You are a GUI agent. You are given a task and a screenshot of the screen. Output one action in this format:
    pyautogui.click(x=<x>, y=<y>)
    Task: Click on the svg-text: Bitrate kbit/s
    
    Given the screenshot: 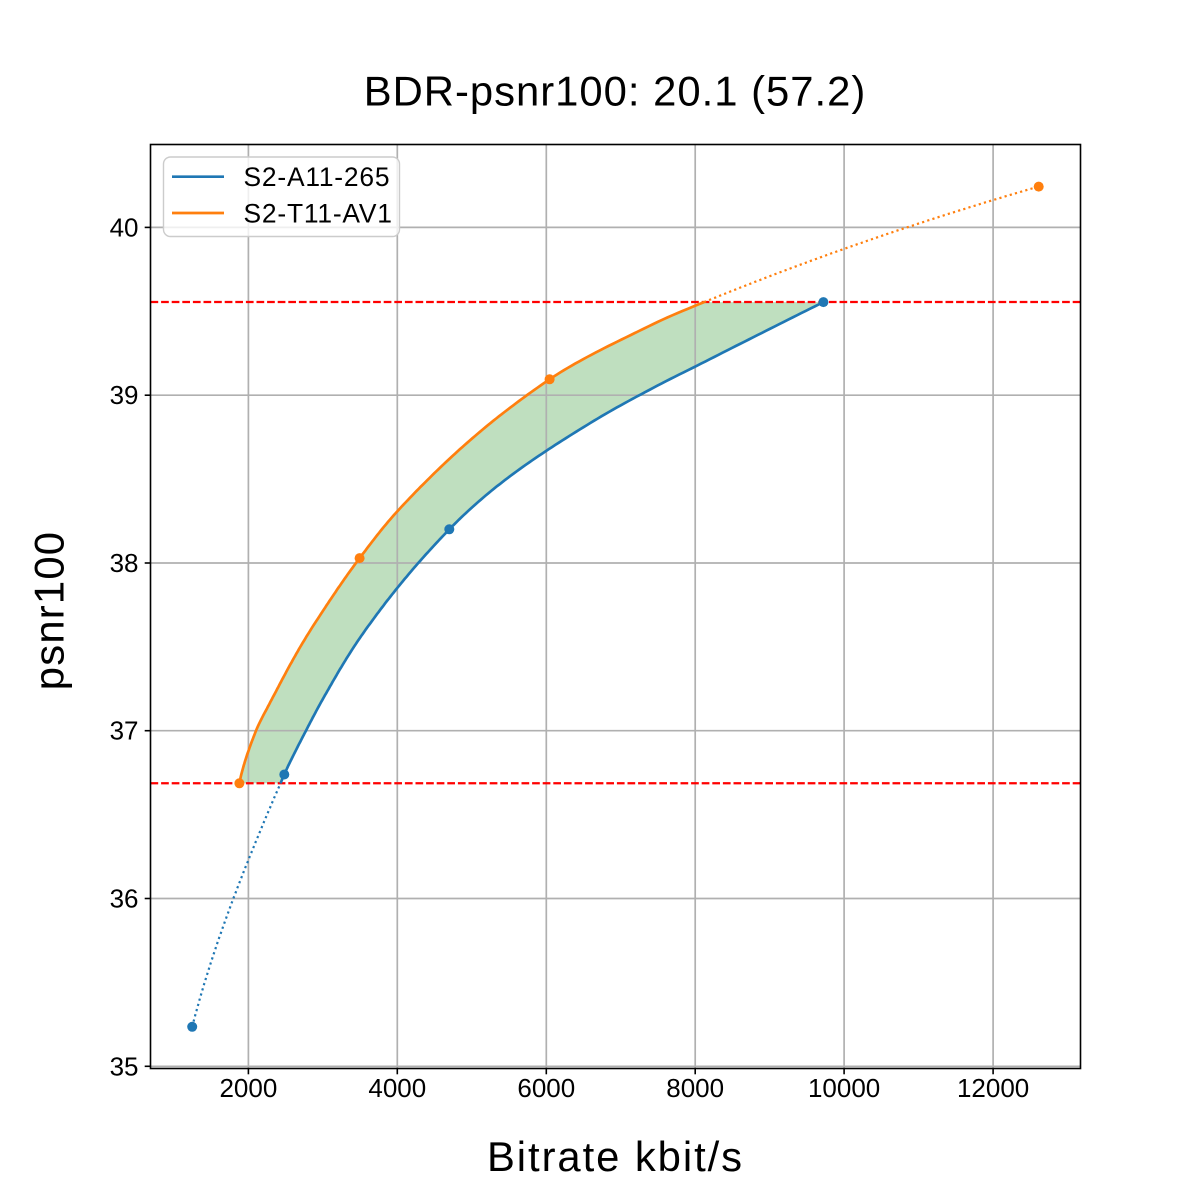 What is the action you would take?
    pyautogui.click(x=615, y=1156)
    